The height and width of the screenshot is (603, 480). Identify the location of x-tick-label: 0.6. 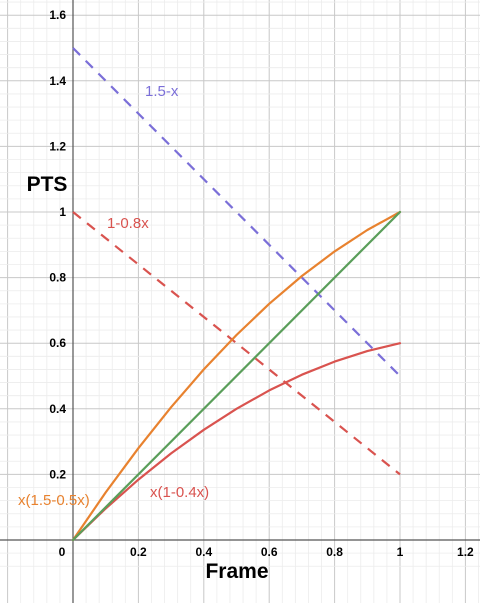
(269, 552).